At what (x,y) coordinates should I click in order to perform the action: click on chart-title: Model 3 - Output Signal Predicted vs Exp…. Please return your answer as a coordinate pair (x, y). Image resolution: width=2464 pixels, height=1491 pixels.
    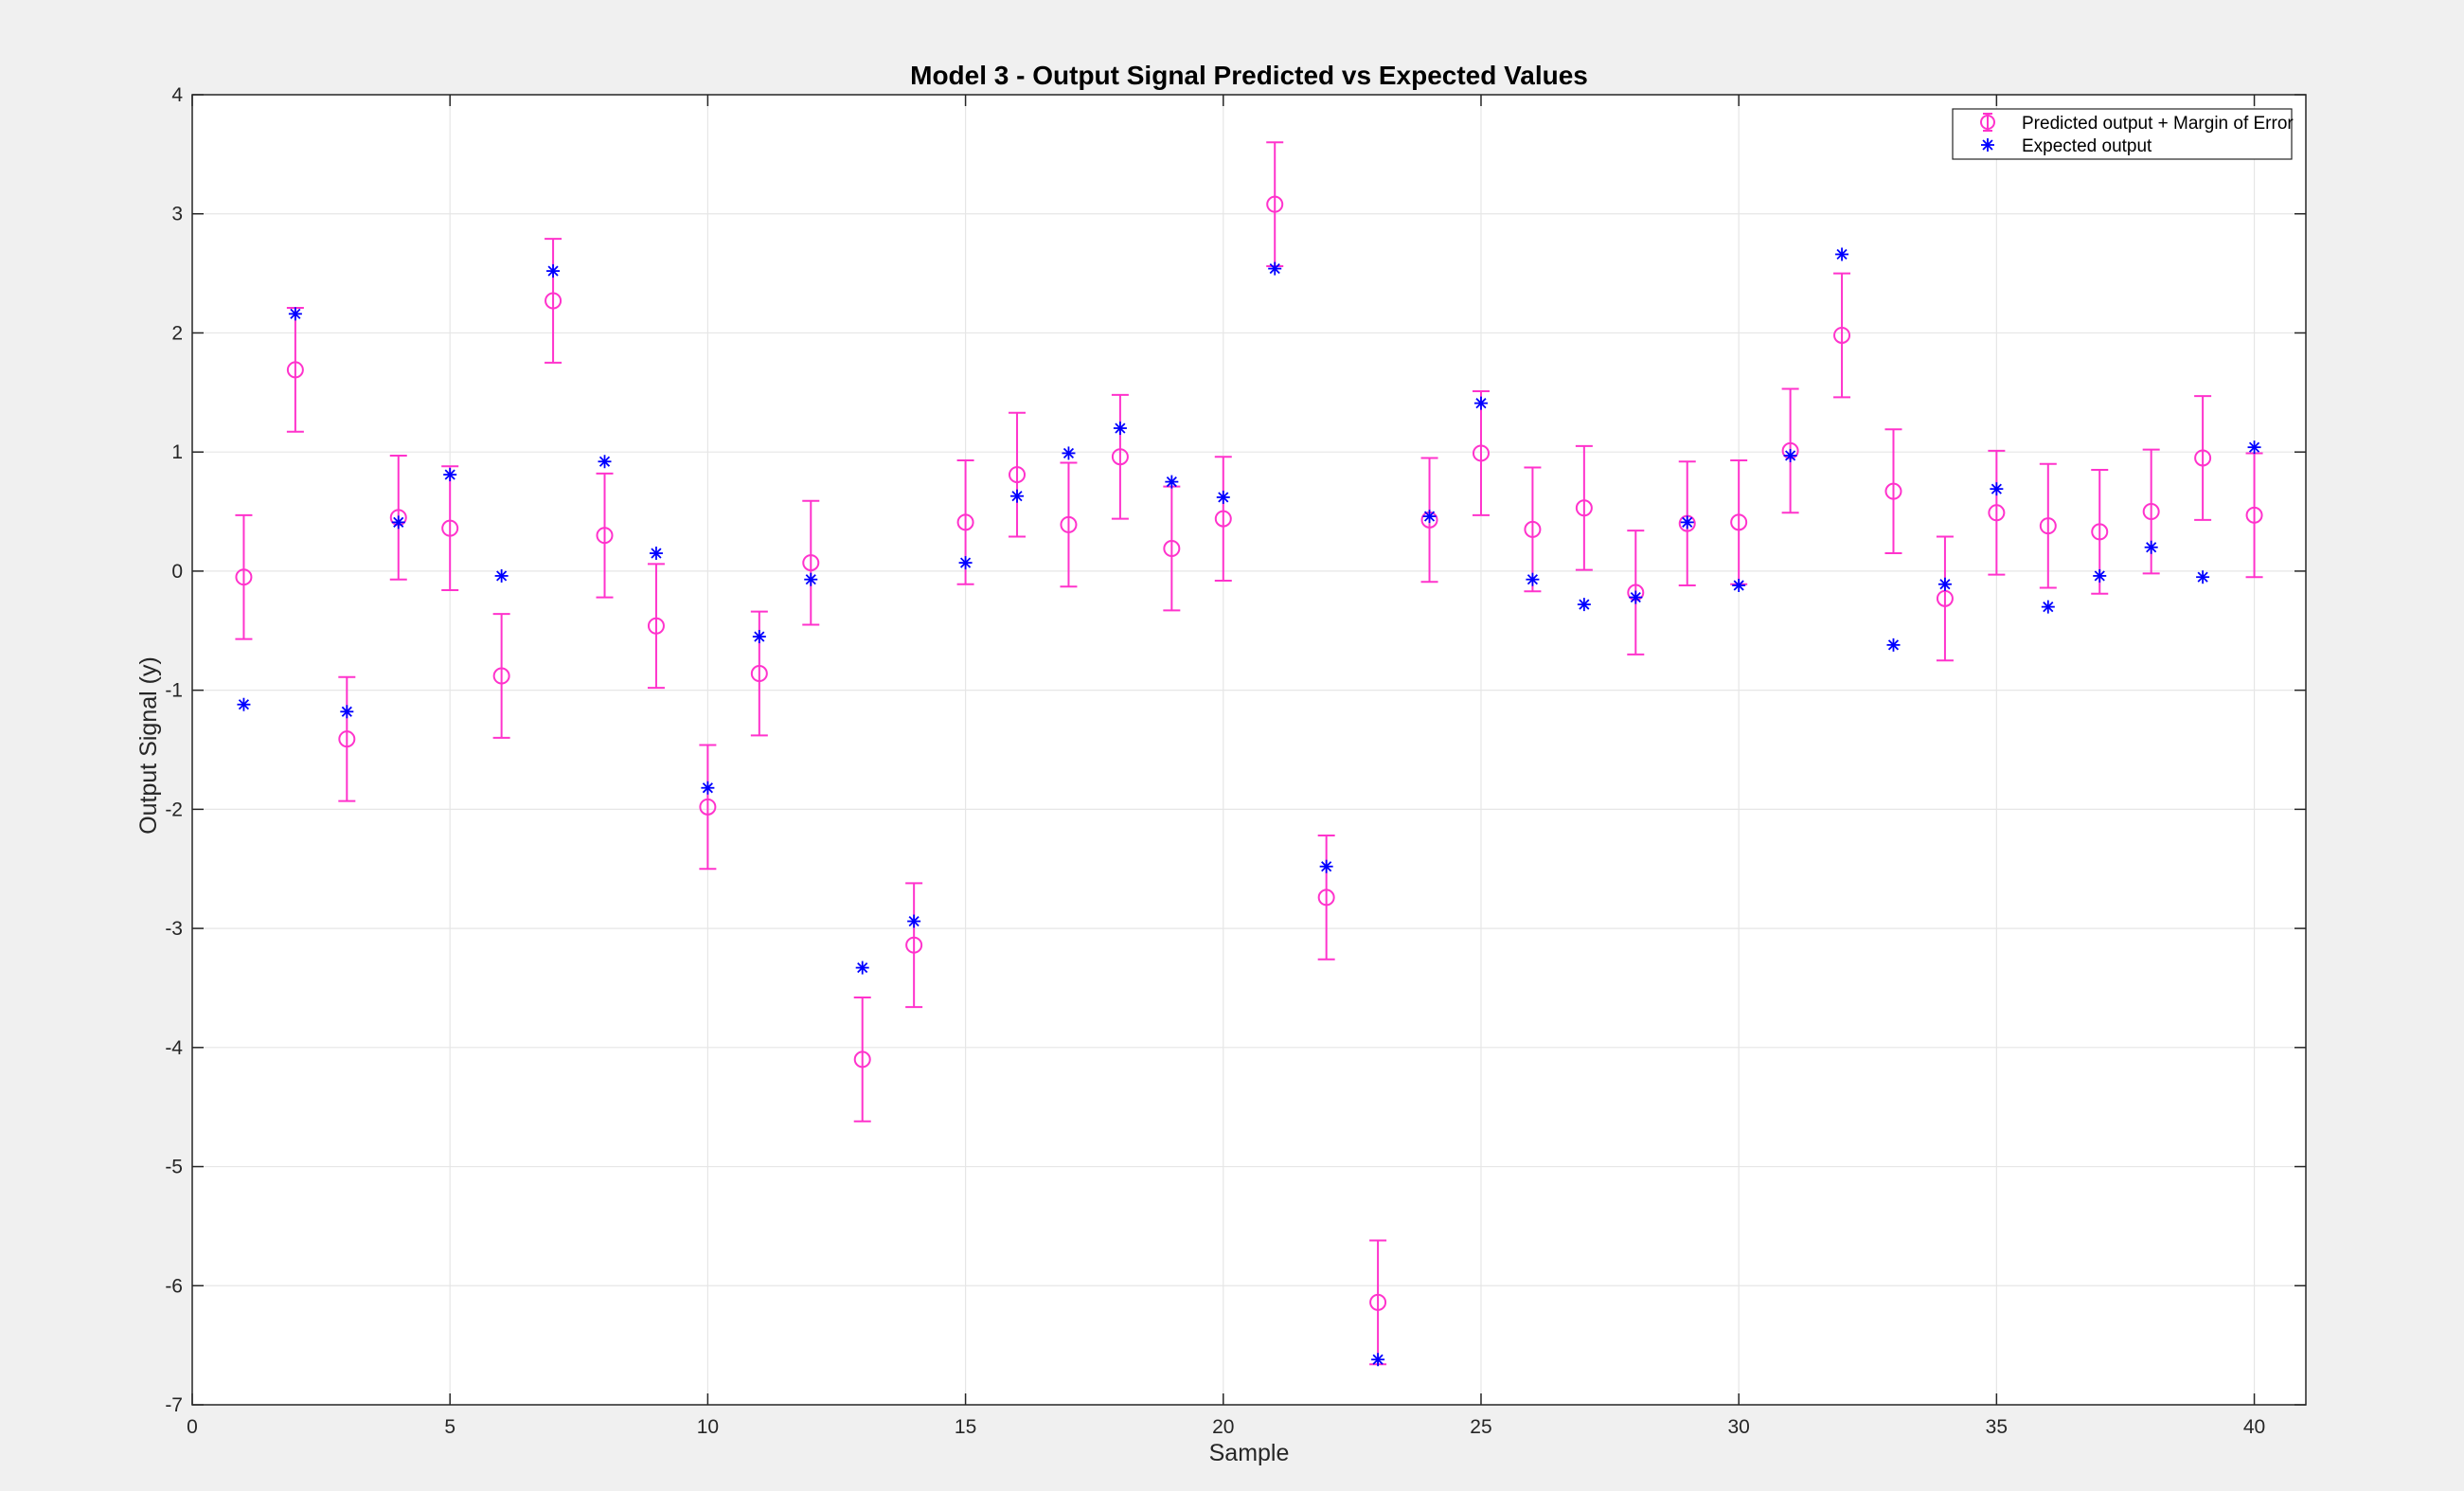
    Looking at the image, I should click on (1249, 75).